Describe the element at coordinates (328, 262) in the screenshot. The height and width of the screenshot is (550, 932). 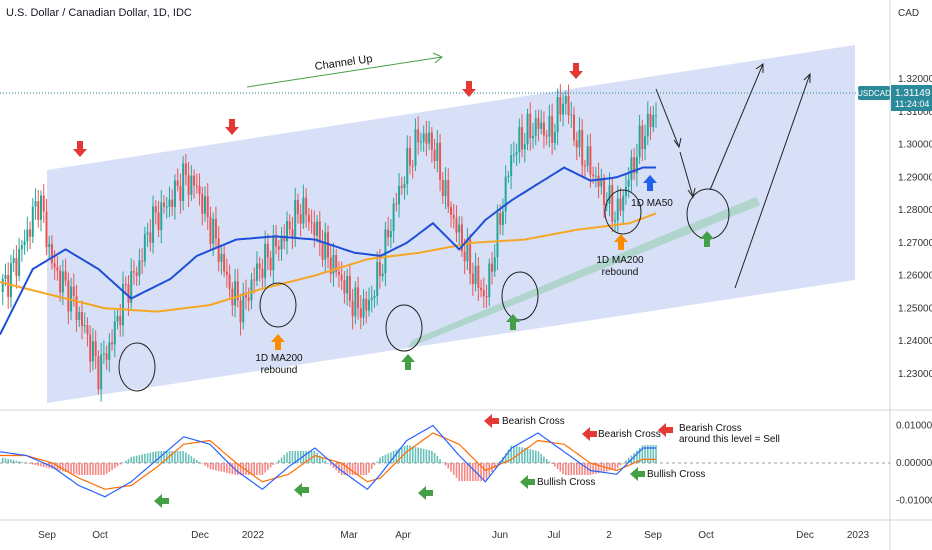
I see `ma200-layer` at that location.